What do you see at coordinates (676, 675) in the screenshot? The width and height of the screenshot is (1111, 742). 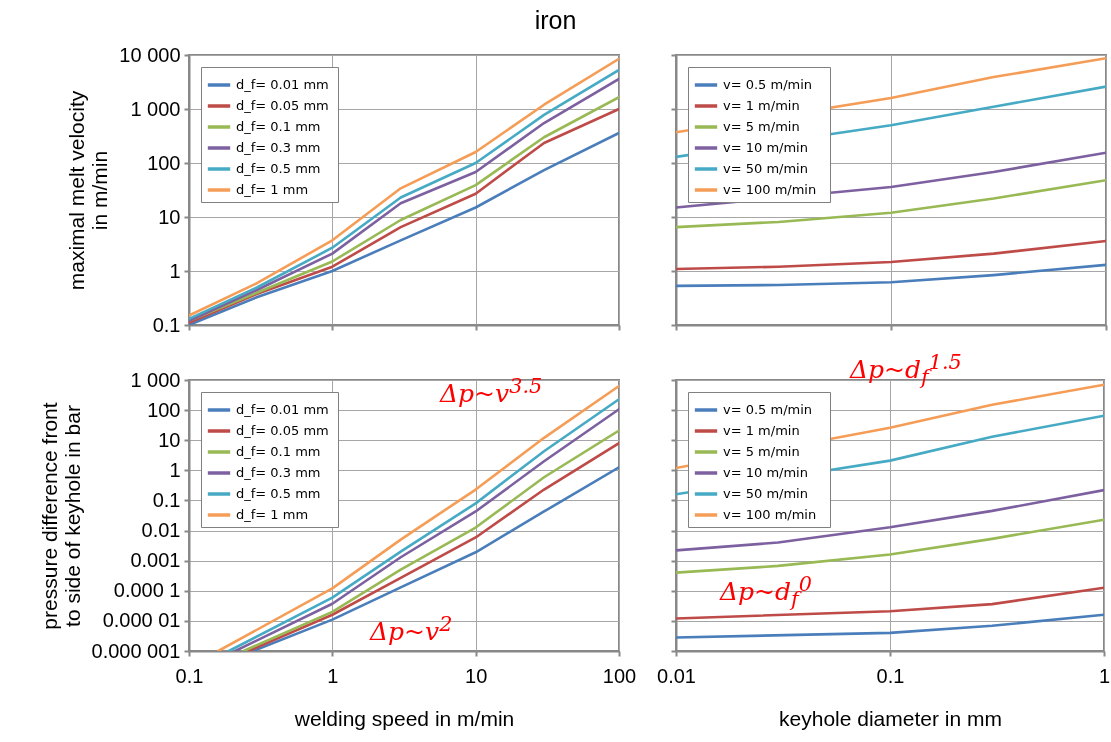 I see `x-tick-label: 0.01` at bounding box center [676, 675].